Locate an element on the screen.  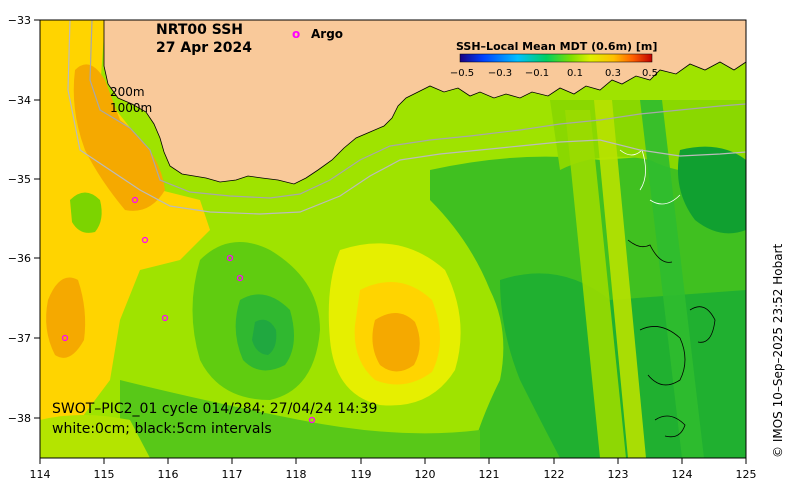
colorbar-tick-minus05: −0.5 is located at coordinates (462, 73).